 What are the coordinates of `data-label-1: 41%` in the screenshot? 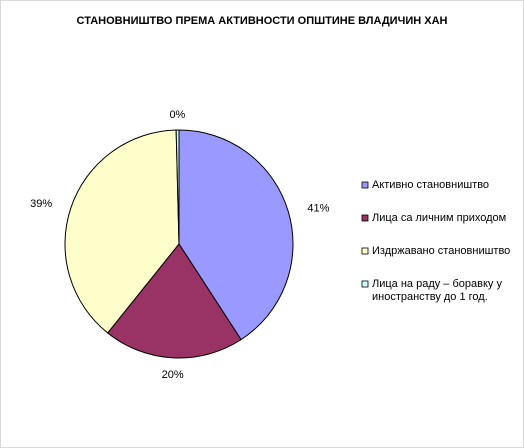 It's located at (318, 209).